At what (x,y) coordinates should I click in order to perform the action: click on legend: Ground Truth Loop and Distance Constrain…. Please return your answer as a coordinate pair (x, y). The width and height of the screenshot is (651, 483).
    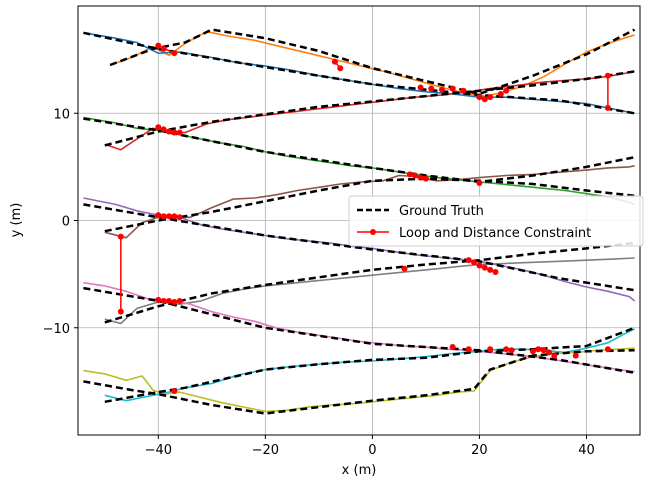
    Looking at the image, I should click on (496, 221).